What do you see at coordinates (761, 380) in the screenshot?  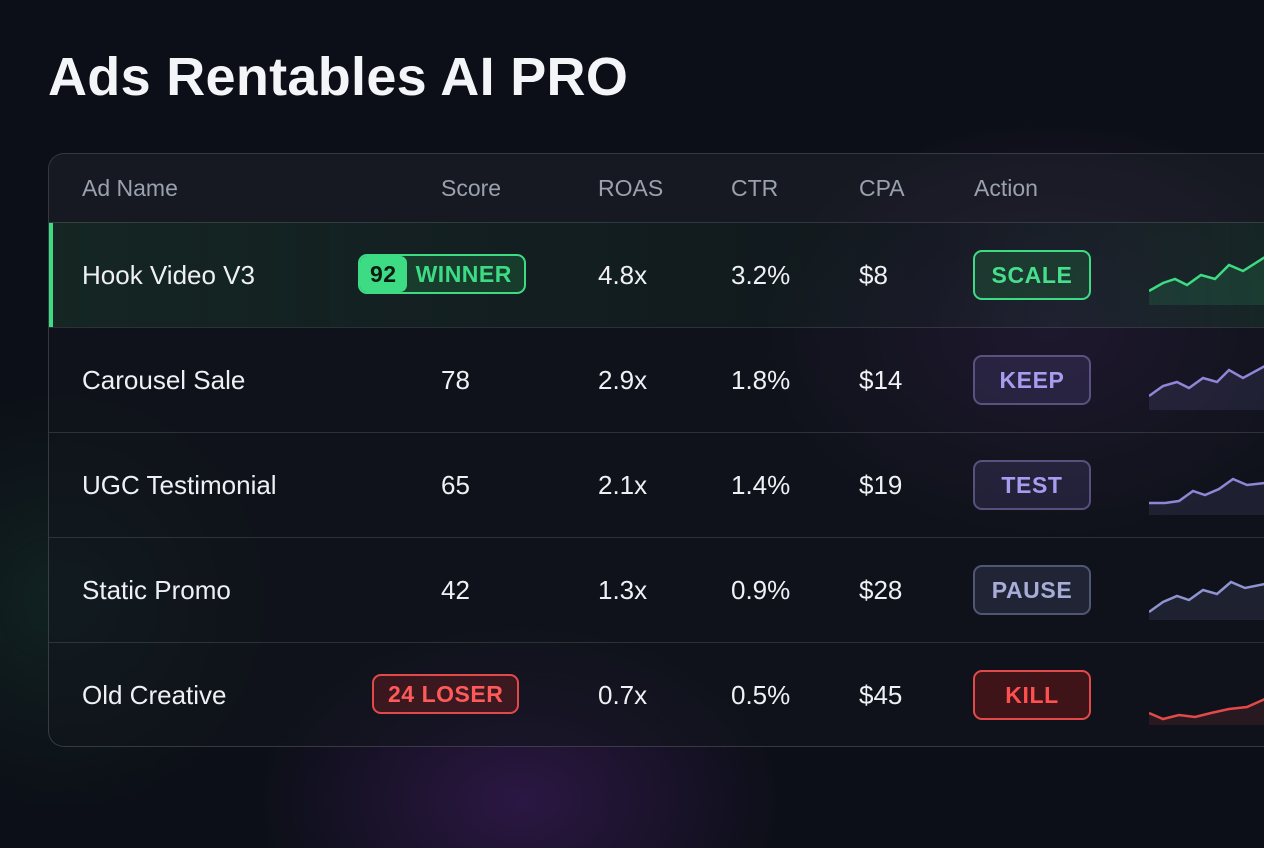 I see `ctr-value: 1.8%` at bounding box center [761, 380].